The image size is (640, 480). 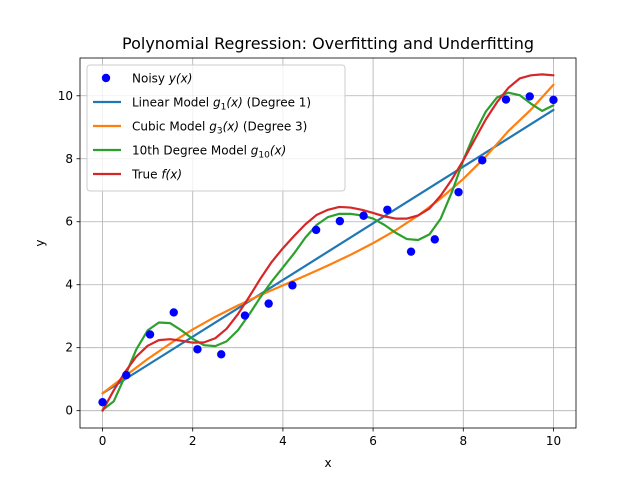 What do you see at coordinates (40, 242) in the screenshot?
I see `y-axis-label: y` at bounding box center [40, 242].